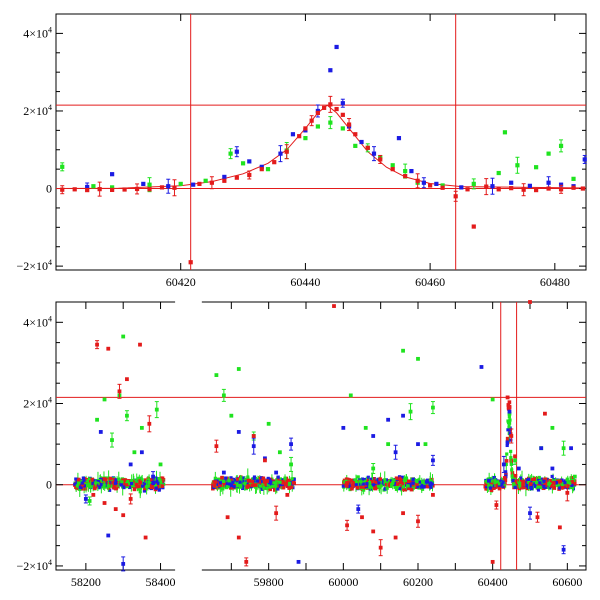  I want to click on y-tick-mantissa: 2, so click(26, 111).